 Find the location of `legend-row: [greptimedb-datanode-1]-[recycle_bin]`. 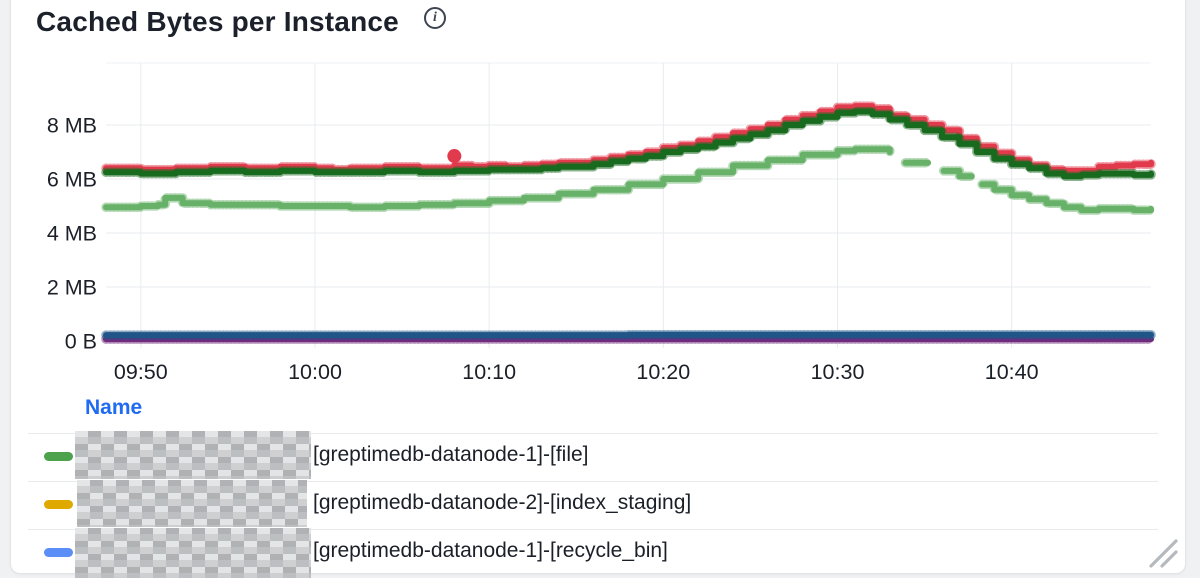

legend-row: [greptimedb-datanode-1]-[recycle_bin] is located at coordinates (598, 551).